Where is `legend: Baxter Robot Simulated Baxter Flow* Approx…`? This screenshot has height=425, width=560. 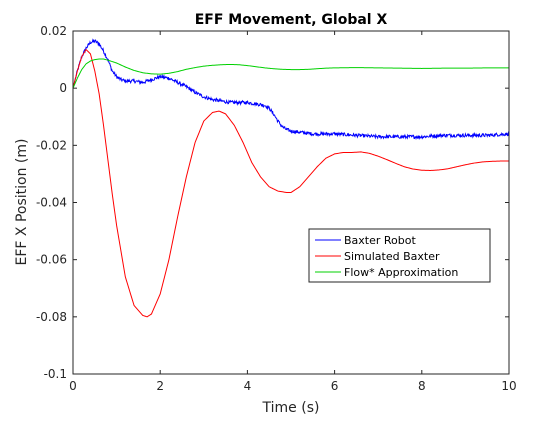
legend: Baxter Robot Simulated Baxter Flow* Approx… is located at coordinates (399, 255).